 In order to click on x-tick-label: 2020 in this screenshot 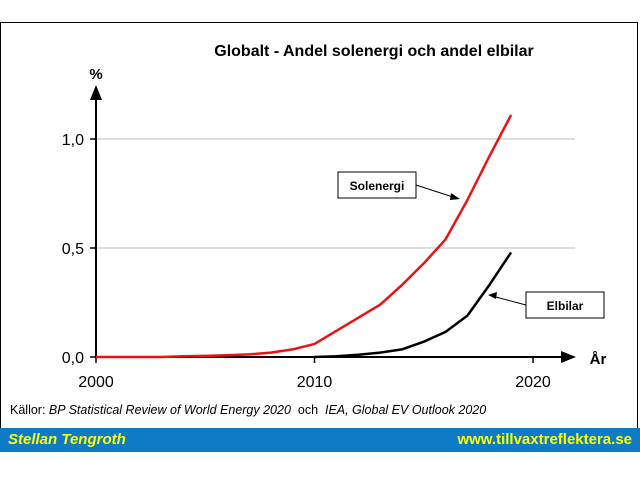, I will do `click(533, 382)`.